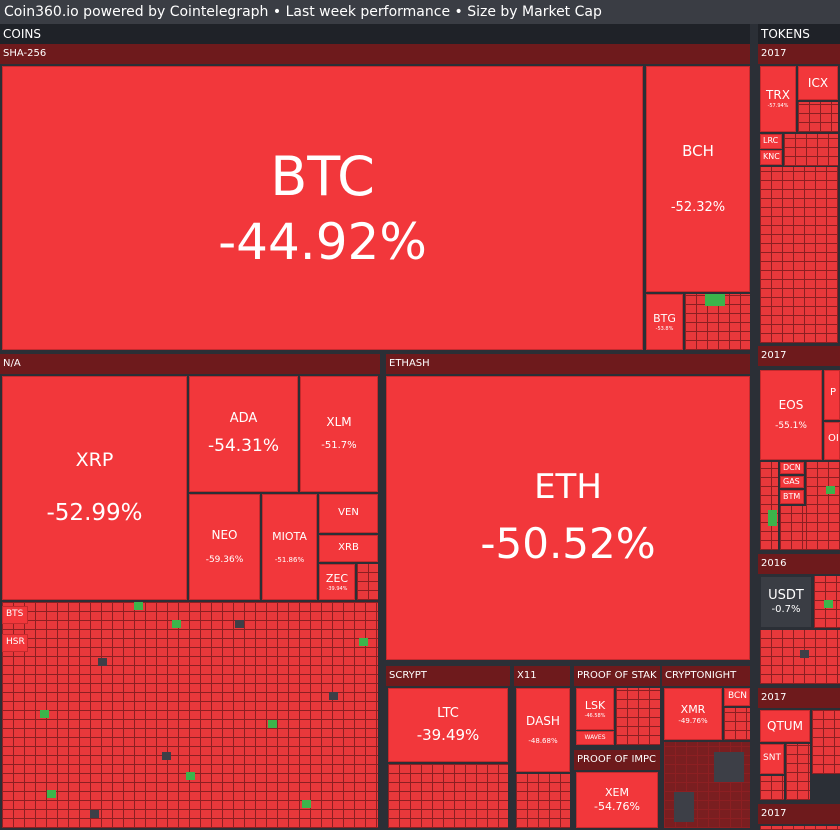  Describe the element at coordinates (337, 578) in the screenshot. I see `coin-symbol: ZEC` at that location.